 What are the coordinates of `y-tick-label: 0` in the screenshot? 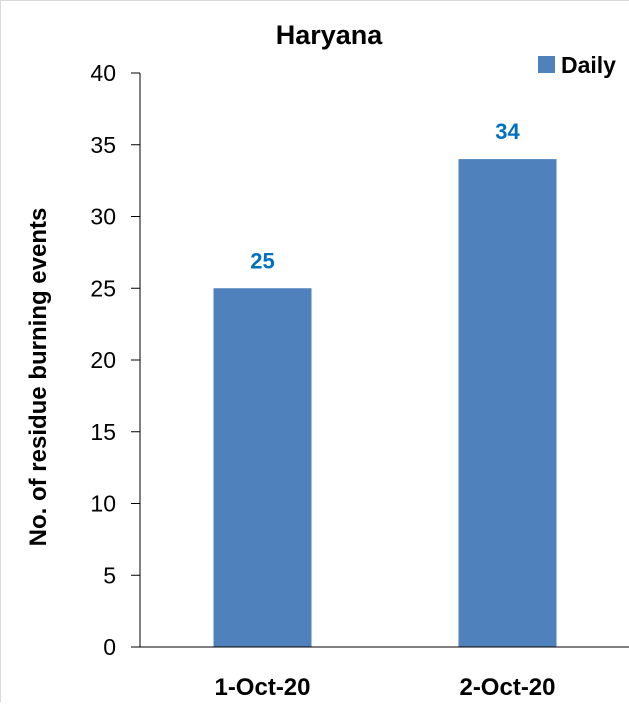 It's located at (109, 647).